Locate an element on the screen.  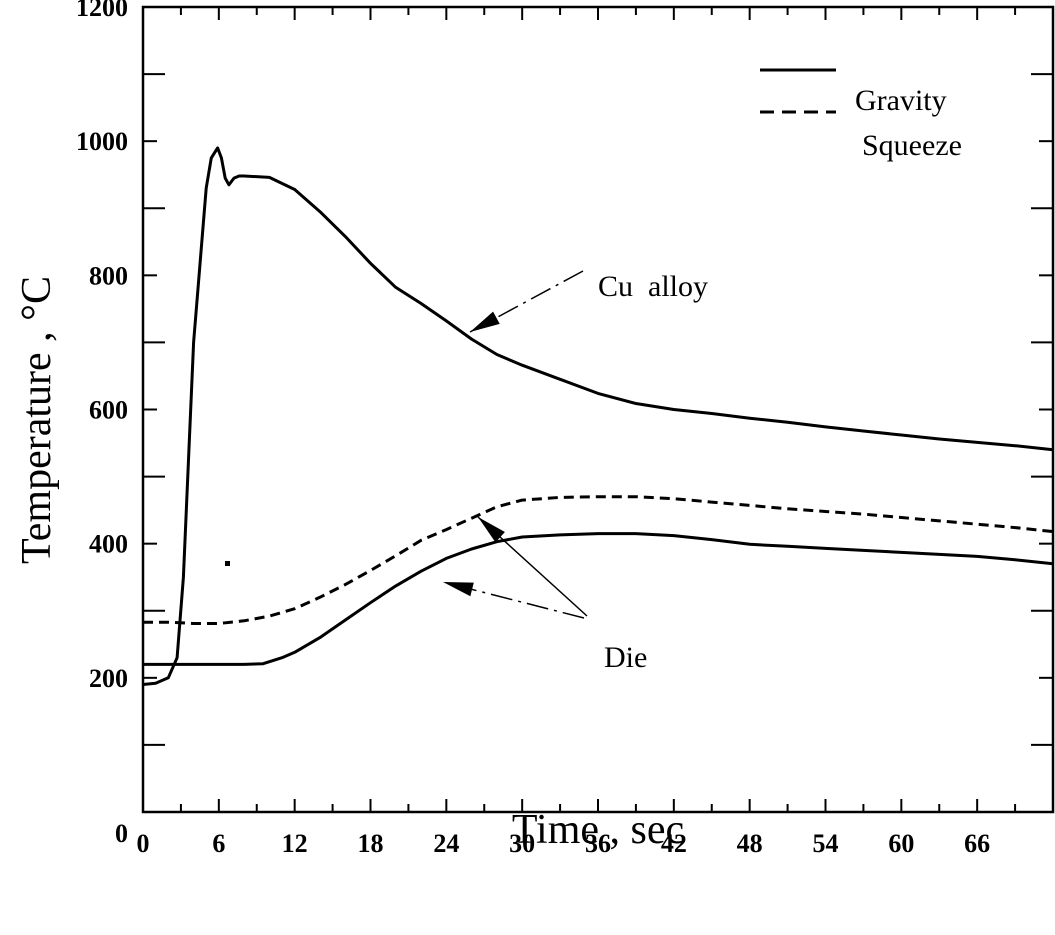
x-tick-label: 12 is located at coordinates (295, 843).